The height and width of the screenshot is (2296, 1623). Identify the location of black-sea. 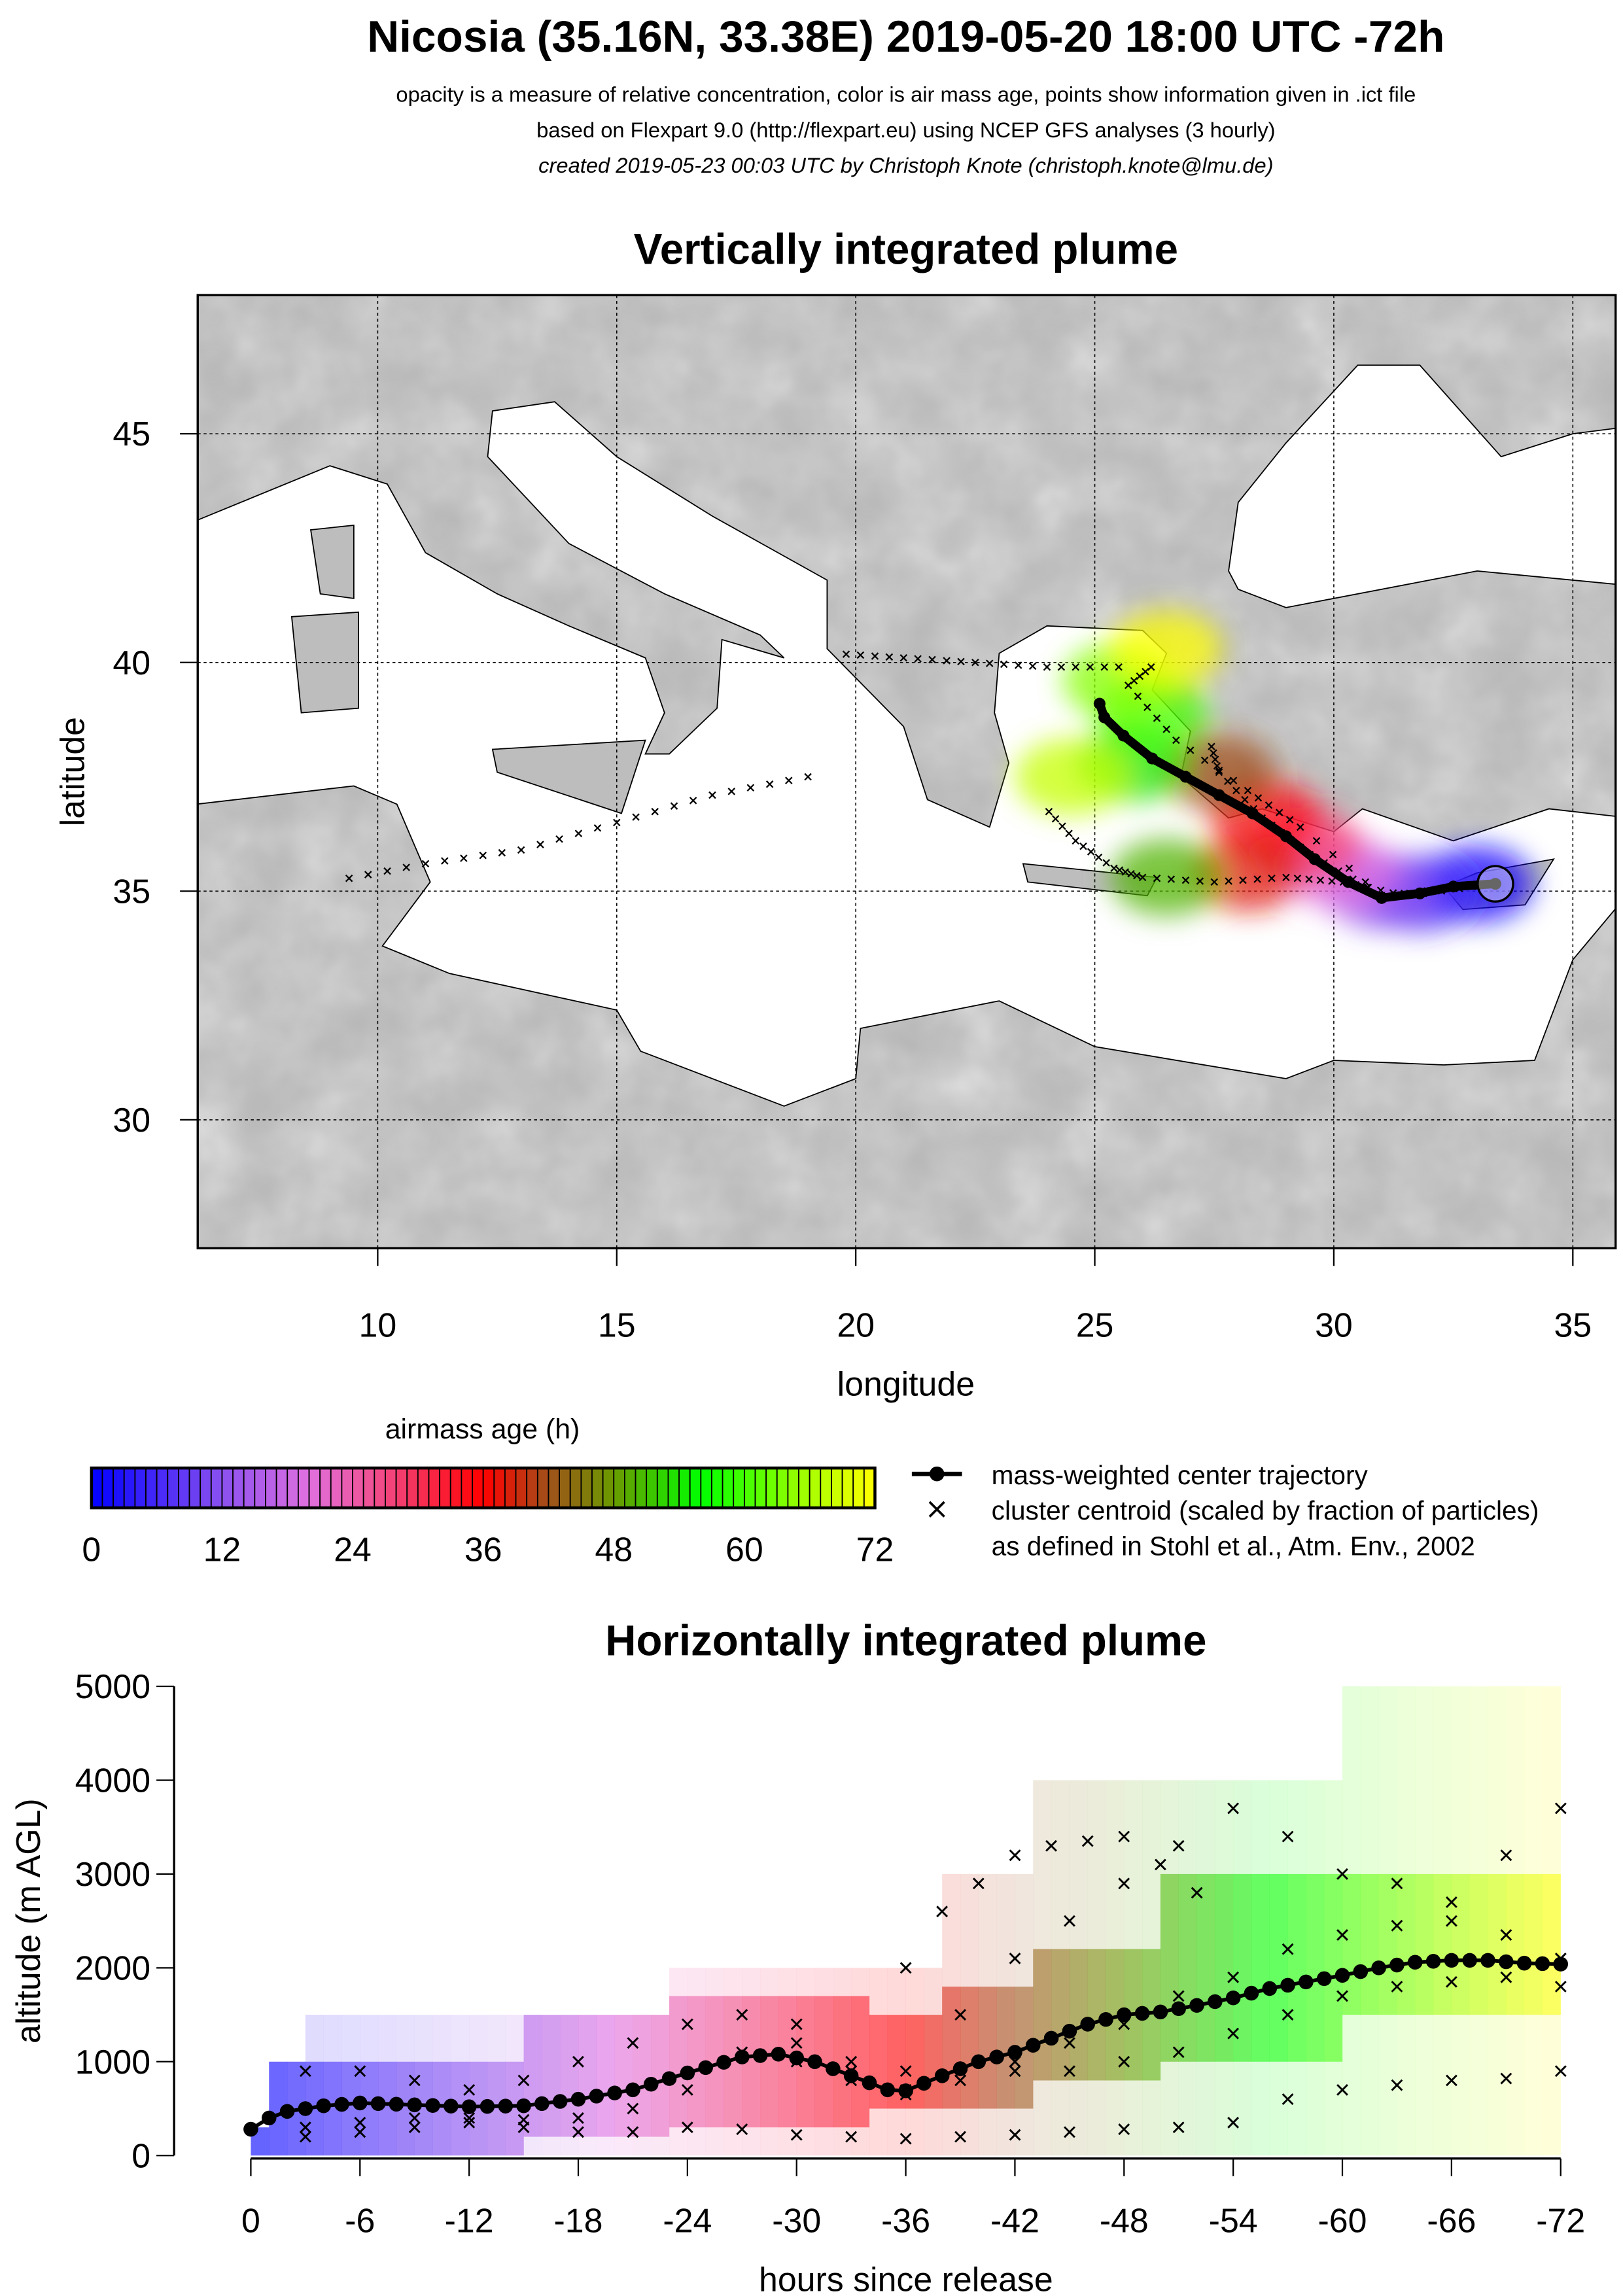
(1422, 486).